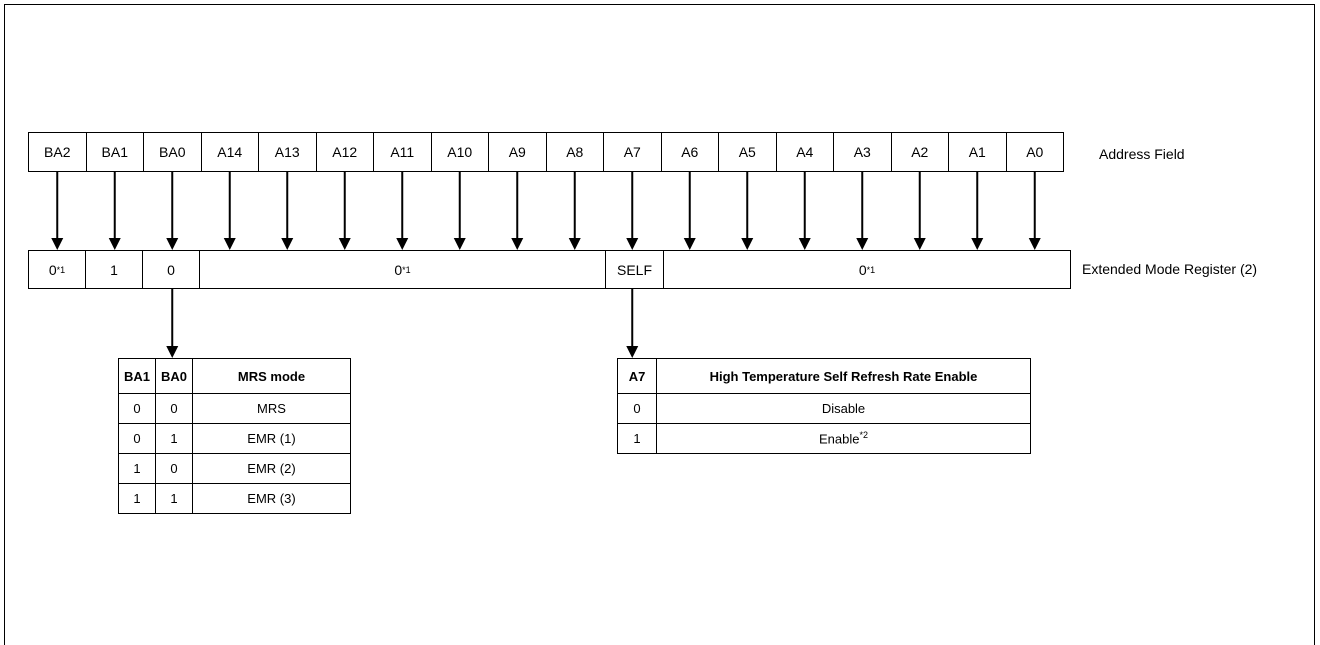 This screenshot has width=1320, height=645. I want to click on arrow-a14, so click(229, 211).